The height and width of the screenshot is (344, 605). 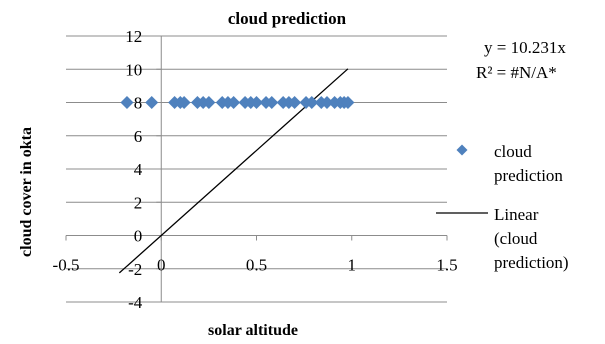 I want to click on y-tick-label: 12, so click(x=133, y=36).